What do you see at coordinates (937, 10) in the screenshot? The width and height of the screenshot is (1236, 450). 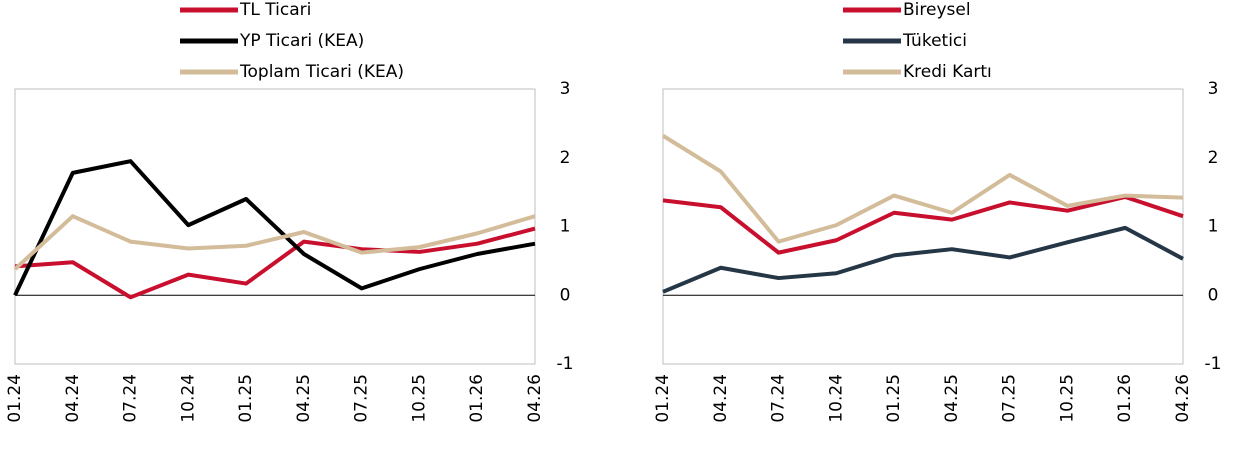 I see `legend-label: Bireysel` at bounding box center [937, 10].